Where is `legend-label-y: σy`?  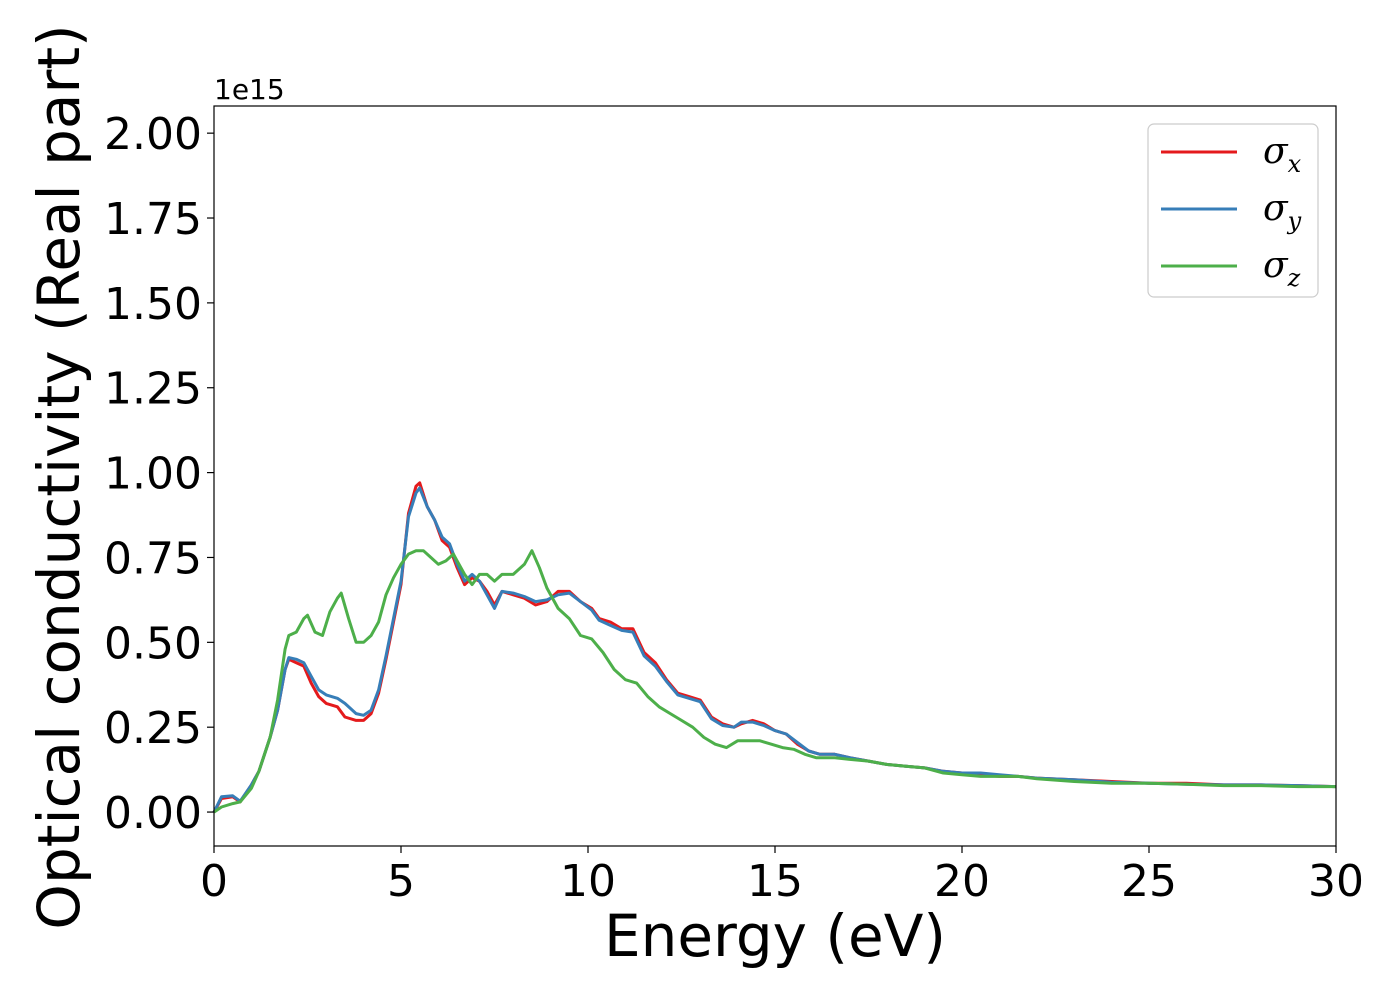
legend-label-y: σy is located at coordinates (1282, 211).